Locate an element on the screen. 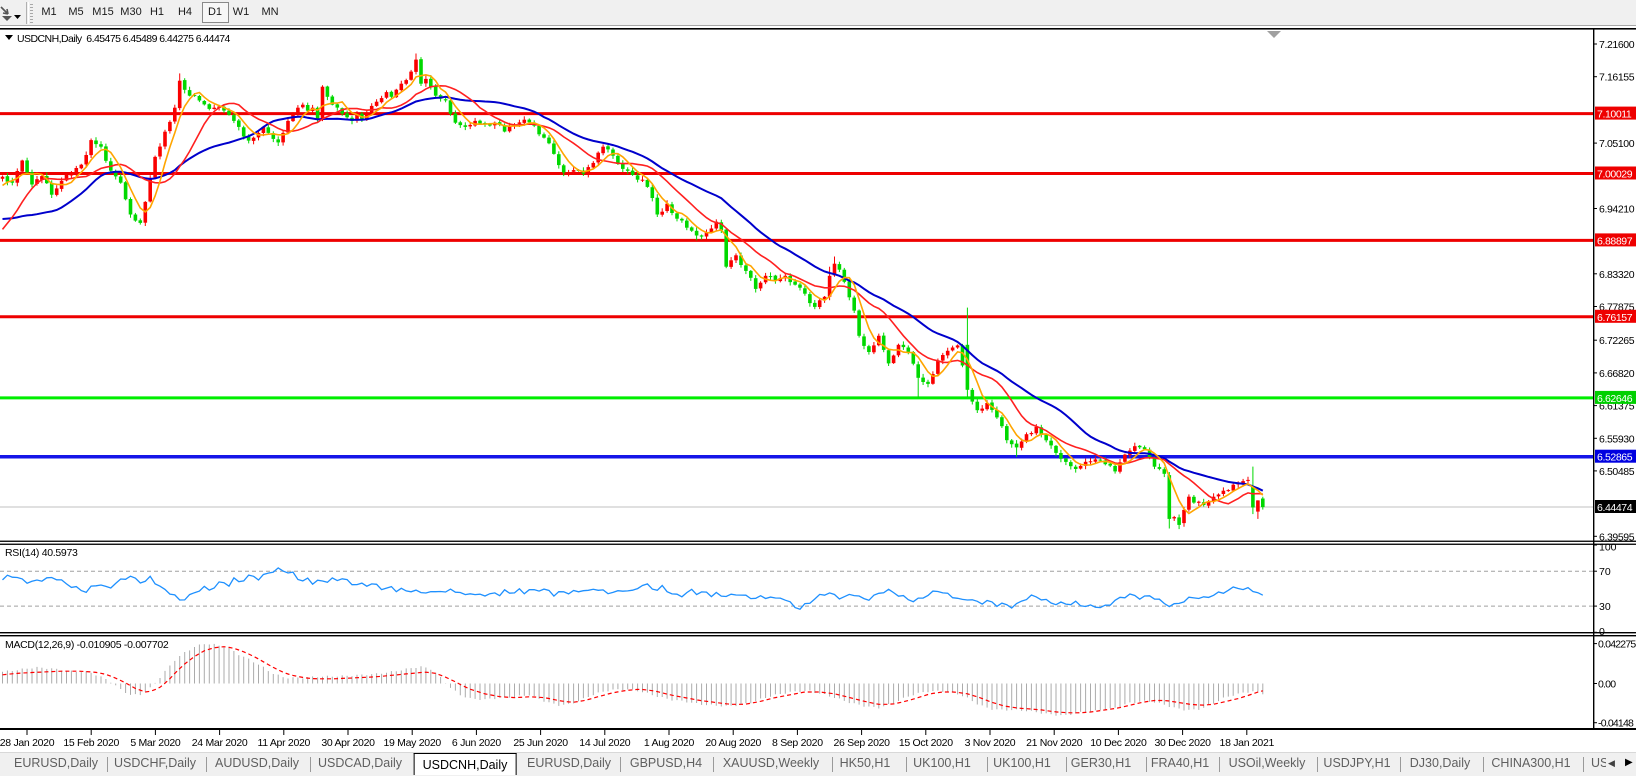 This screenshot has width=1636, height=776. svg-text: 15 Feb 2020 is located at coordinates (91, 743).